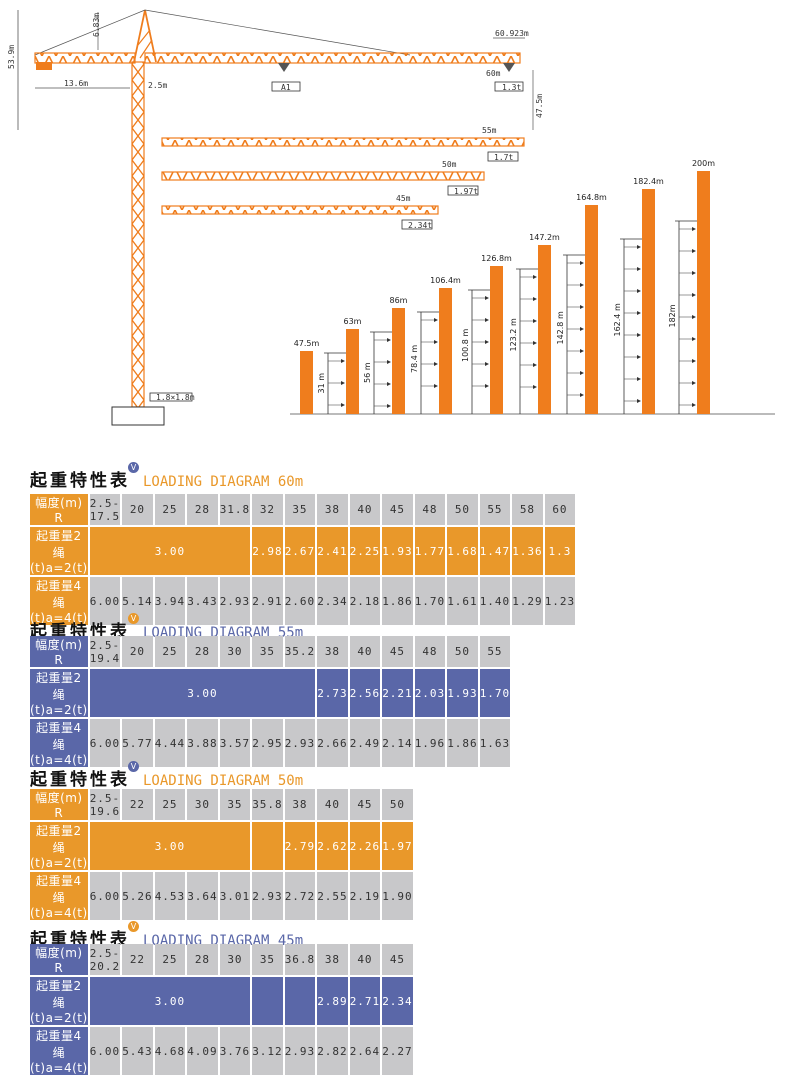 The width and height of the screenshot is (800, 1077). What do you see at coordinates (137, 896) in the screenshot?
I see `four-fall-cell: 5.26` at bounding box center [137, 896].